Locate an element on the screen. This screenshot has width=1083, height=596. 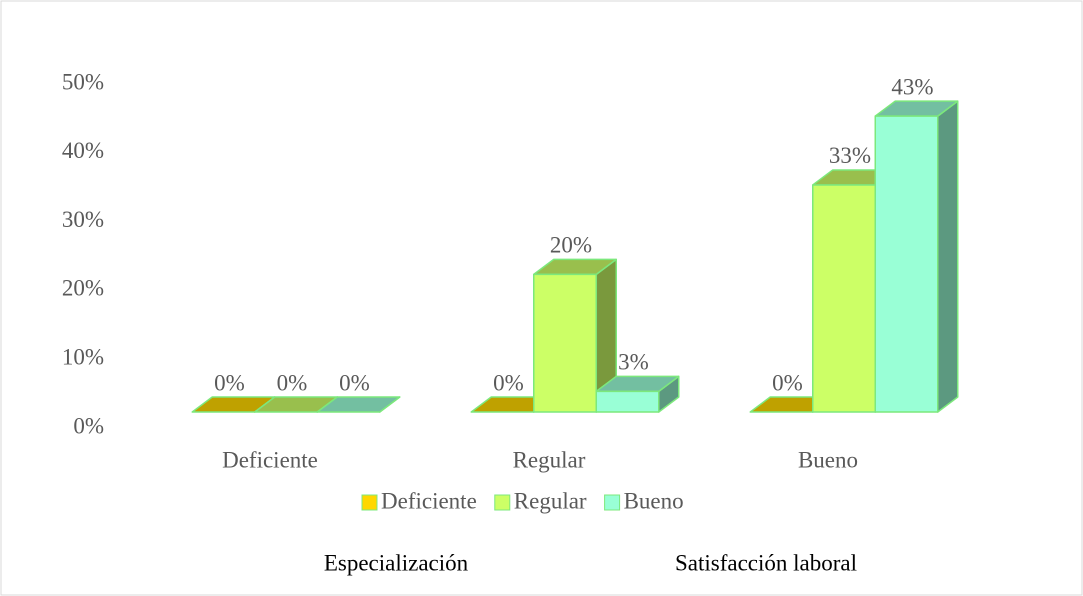
y-tick-label: 20% is located at coordinates (83, 288).